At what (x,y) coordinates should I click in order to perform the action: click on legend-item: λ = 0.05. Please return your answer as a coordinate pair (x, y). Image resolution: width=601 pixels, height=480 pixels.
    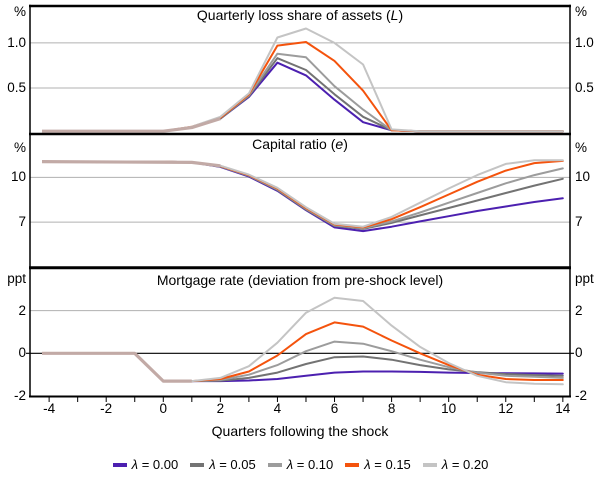
    Looking at the image, I should click on (223, 464).